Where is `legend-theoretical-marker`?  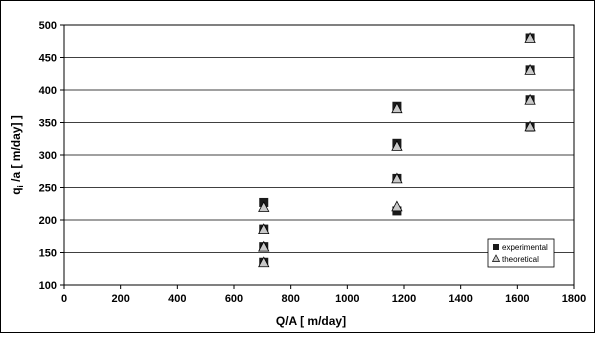 legend-theoretical-marker is located at coordinates (496, 258).